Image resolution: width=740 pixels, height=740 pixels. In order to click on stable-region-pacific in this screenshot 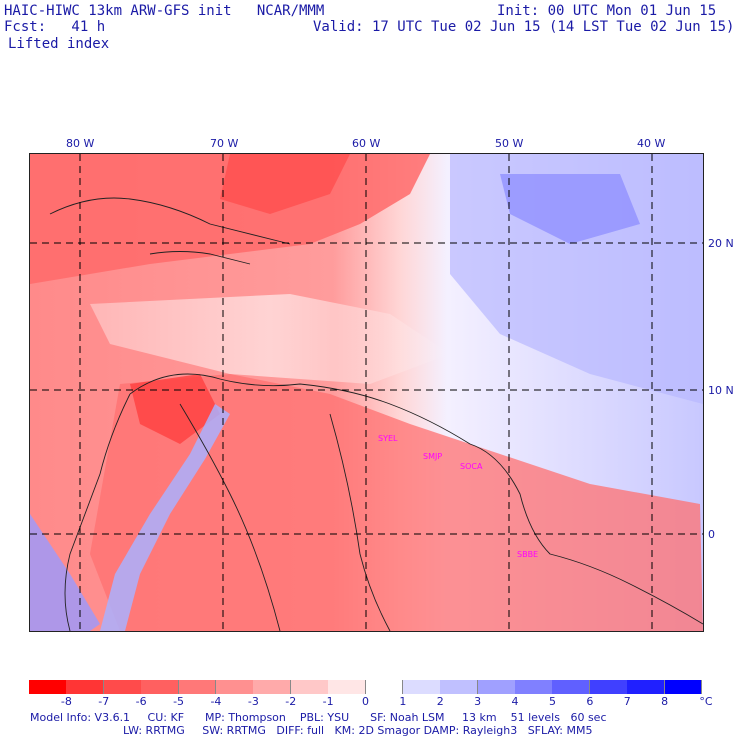, I will do `click(65, 572)`.